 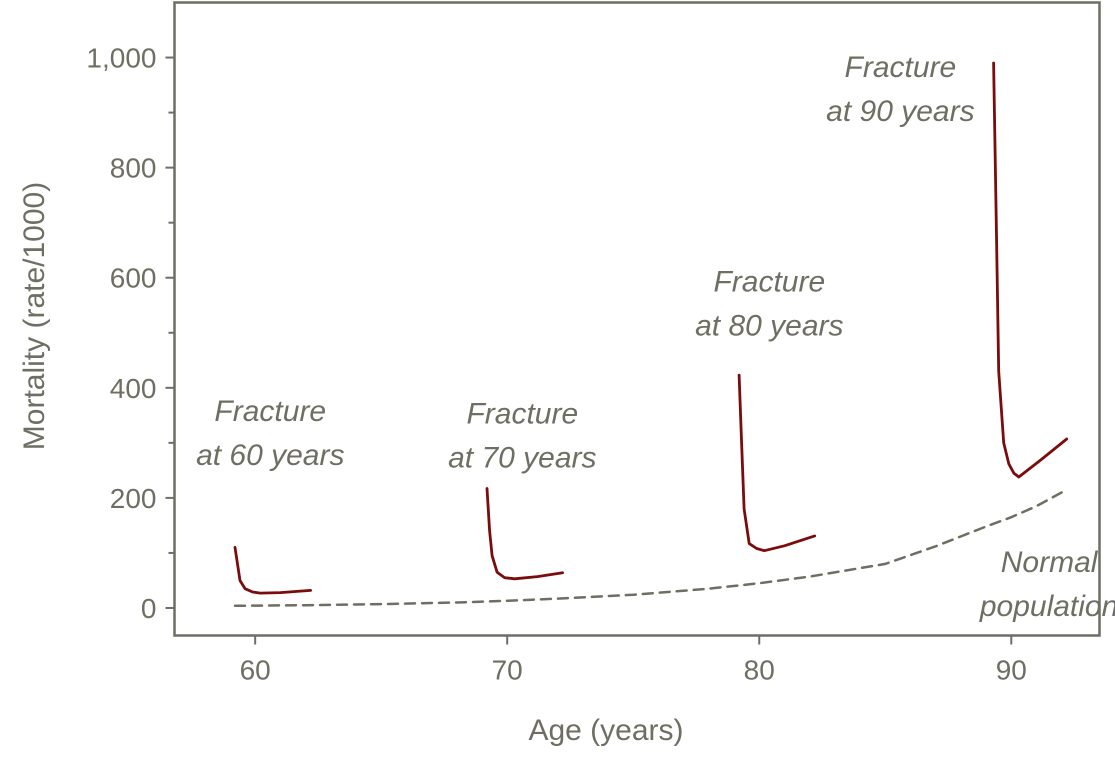 I want to click on normal-population-line, so click(x=648, y=549).